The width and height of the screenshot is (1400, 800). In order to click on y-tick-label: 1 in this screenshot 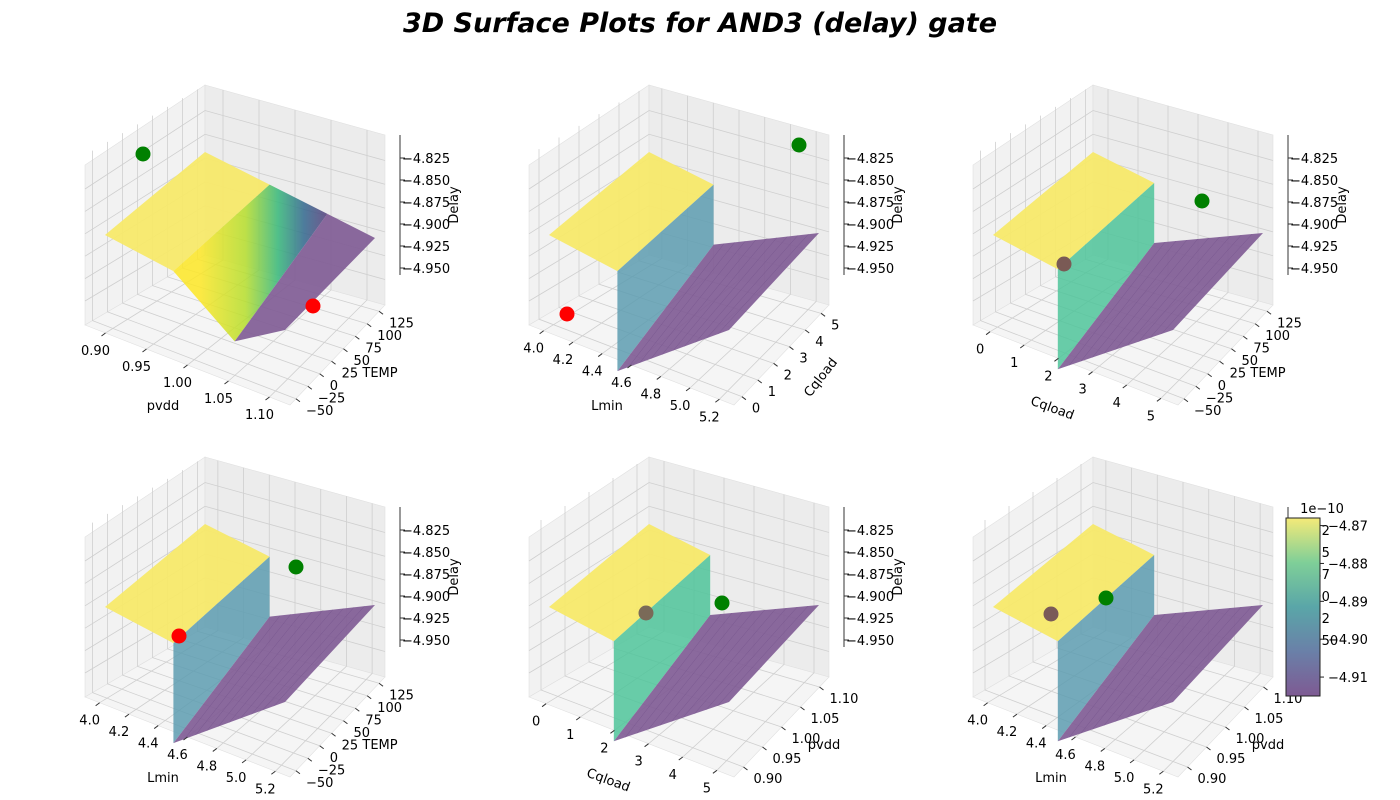, I will do `click(772, 392)`.